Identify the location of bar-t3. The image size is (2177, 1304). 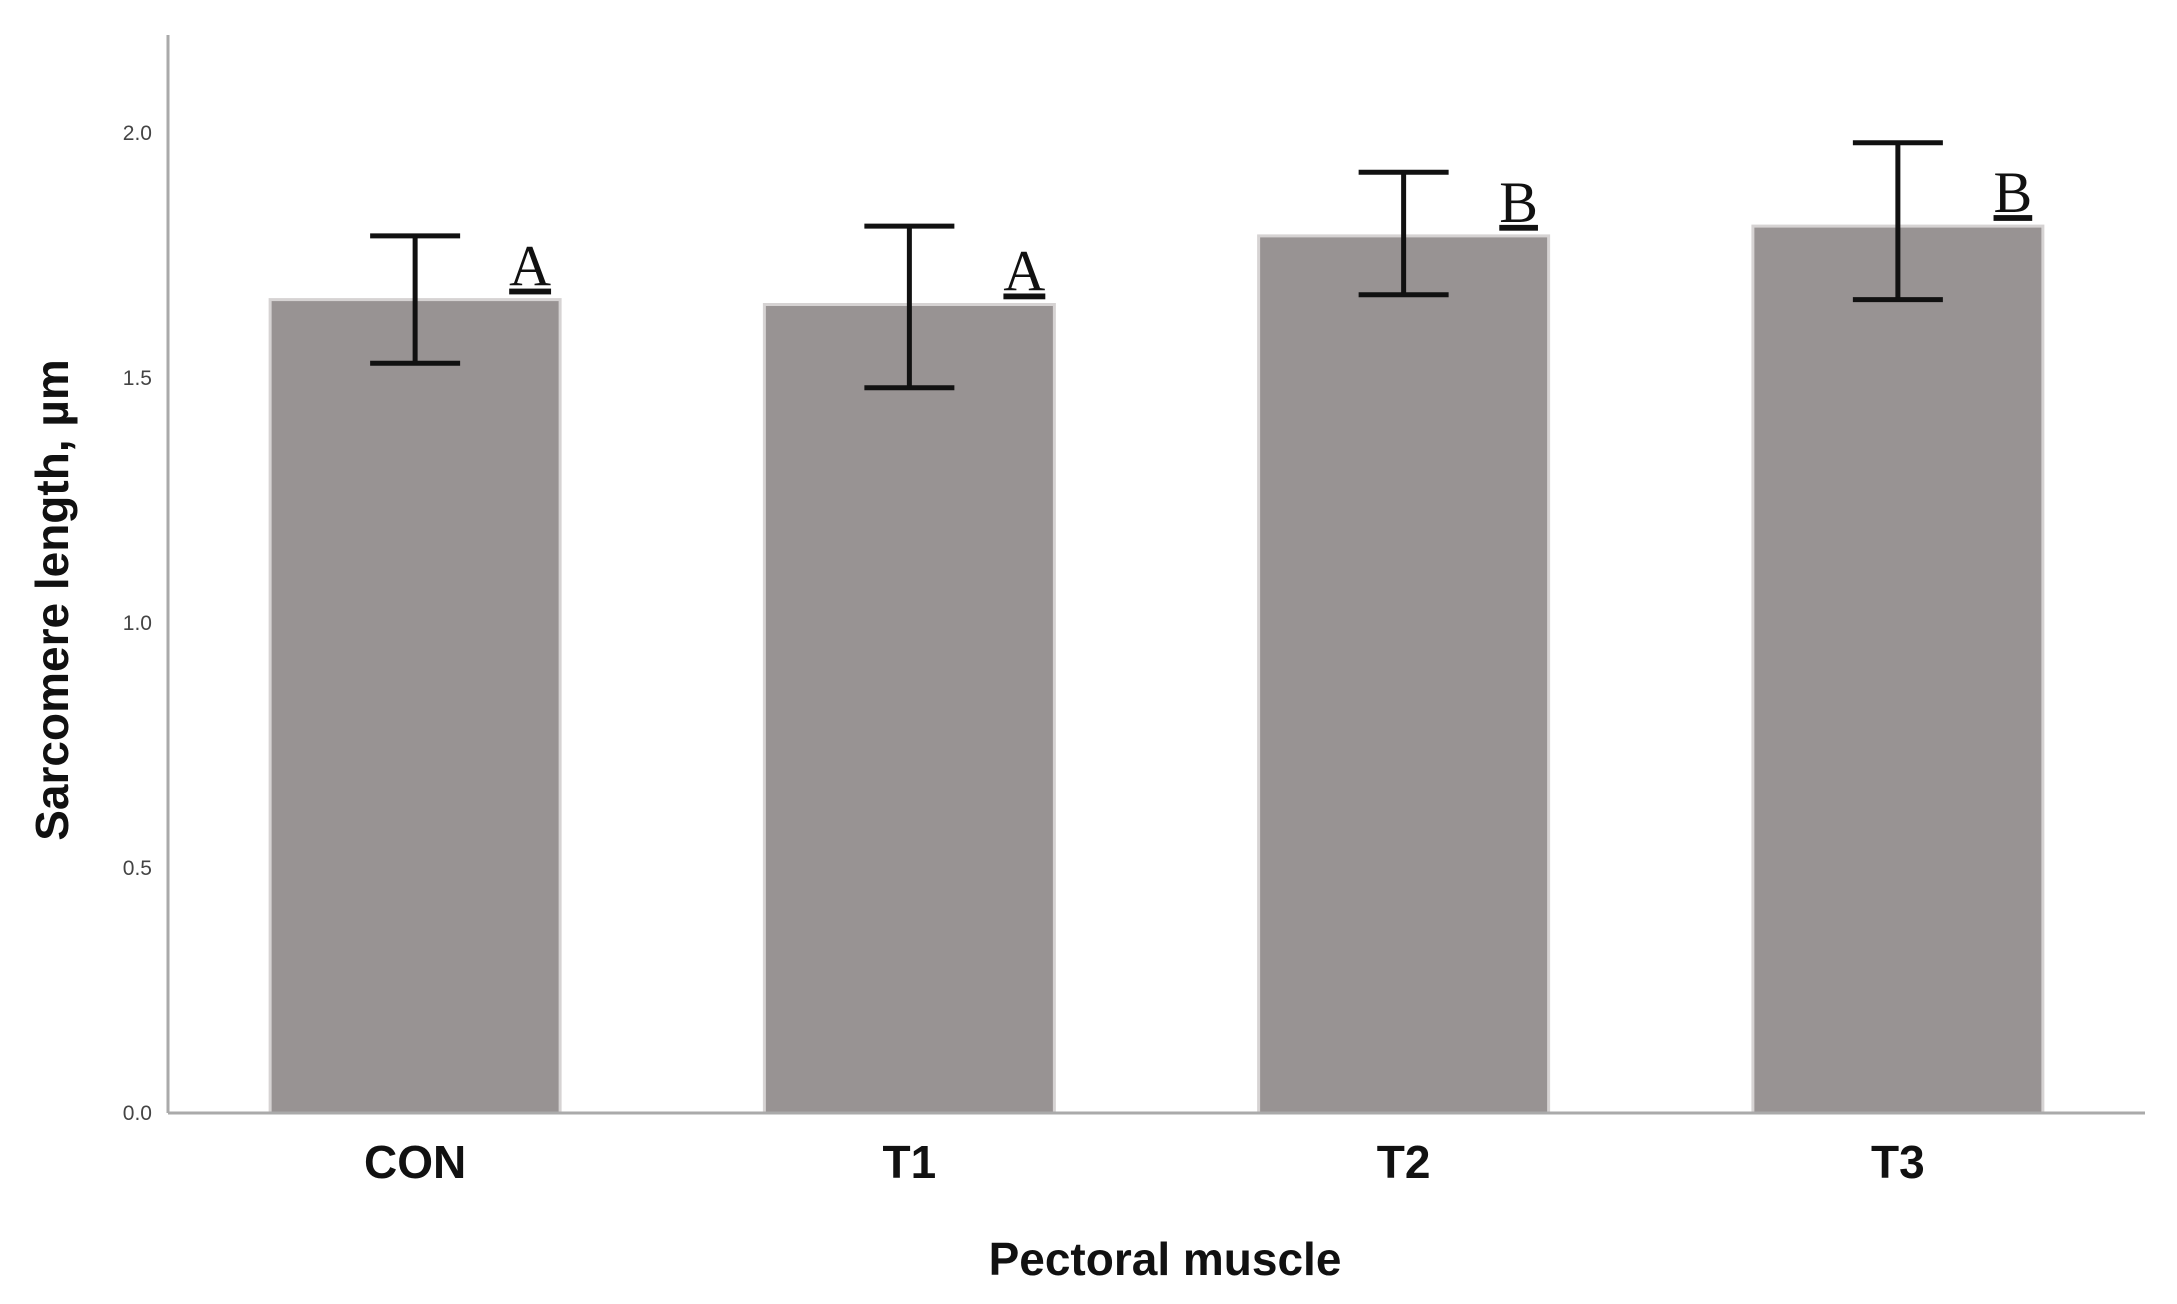
(1898, 669).